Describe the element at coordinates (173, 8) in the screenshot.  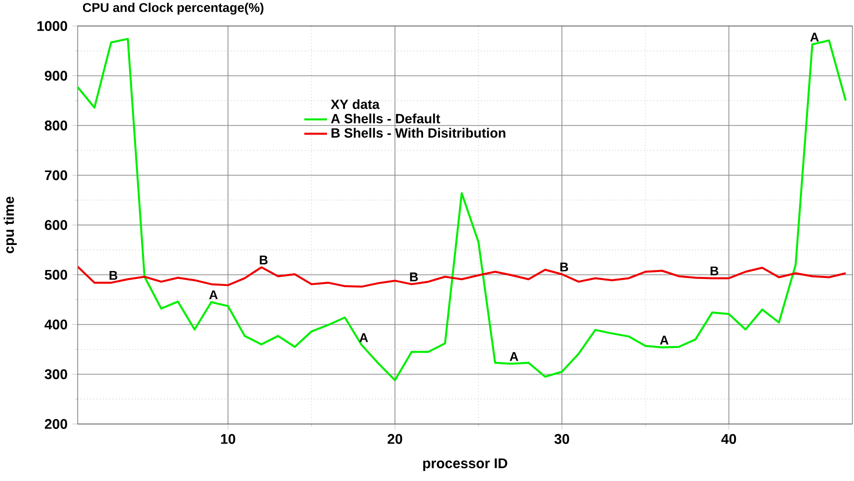
I see `chart-title: CPU and Clock percentage(%)` at that location.